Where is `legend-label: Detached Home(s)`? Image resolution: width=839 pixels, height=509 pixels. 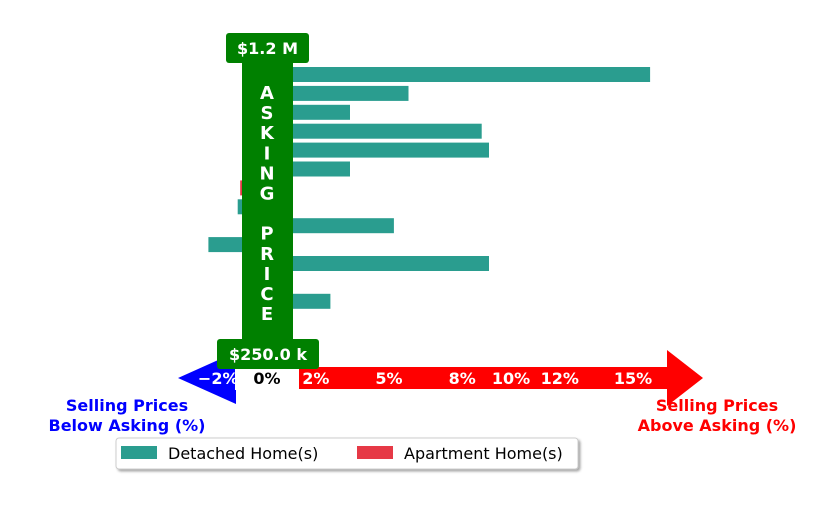 legend-label: Detached Home(s) is located at coordinates (243, 453).